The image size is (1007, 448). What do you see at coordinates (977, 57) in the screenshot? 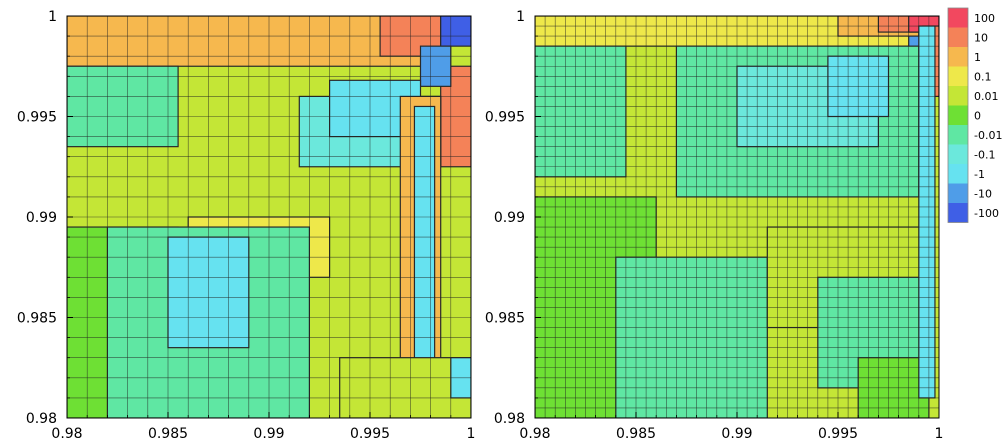
I see `colorbar-label: 1` at bounding box center [977, 57].